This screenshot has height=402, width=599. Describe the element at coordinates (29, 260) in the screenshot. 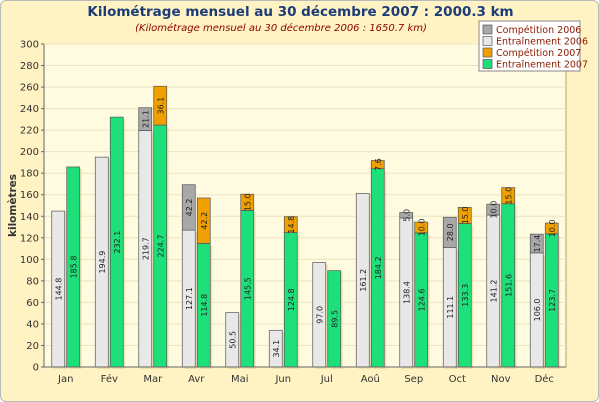

I see `y-tick-label: 100` at that location.